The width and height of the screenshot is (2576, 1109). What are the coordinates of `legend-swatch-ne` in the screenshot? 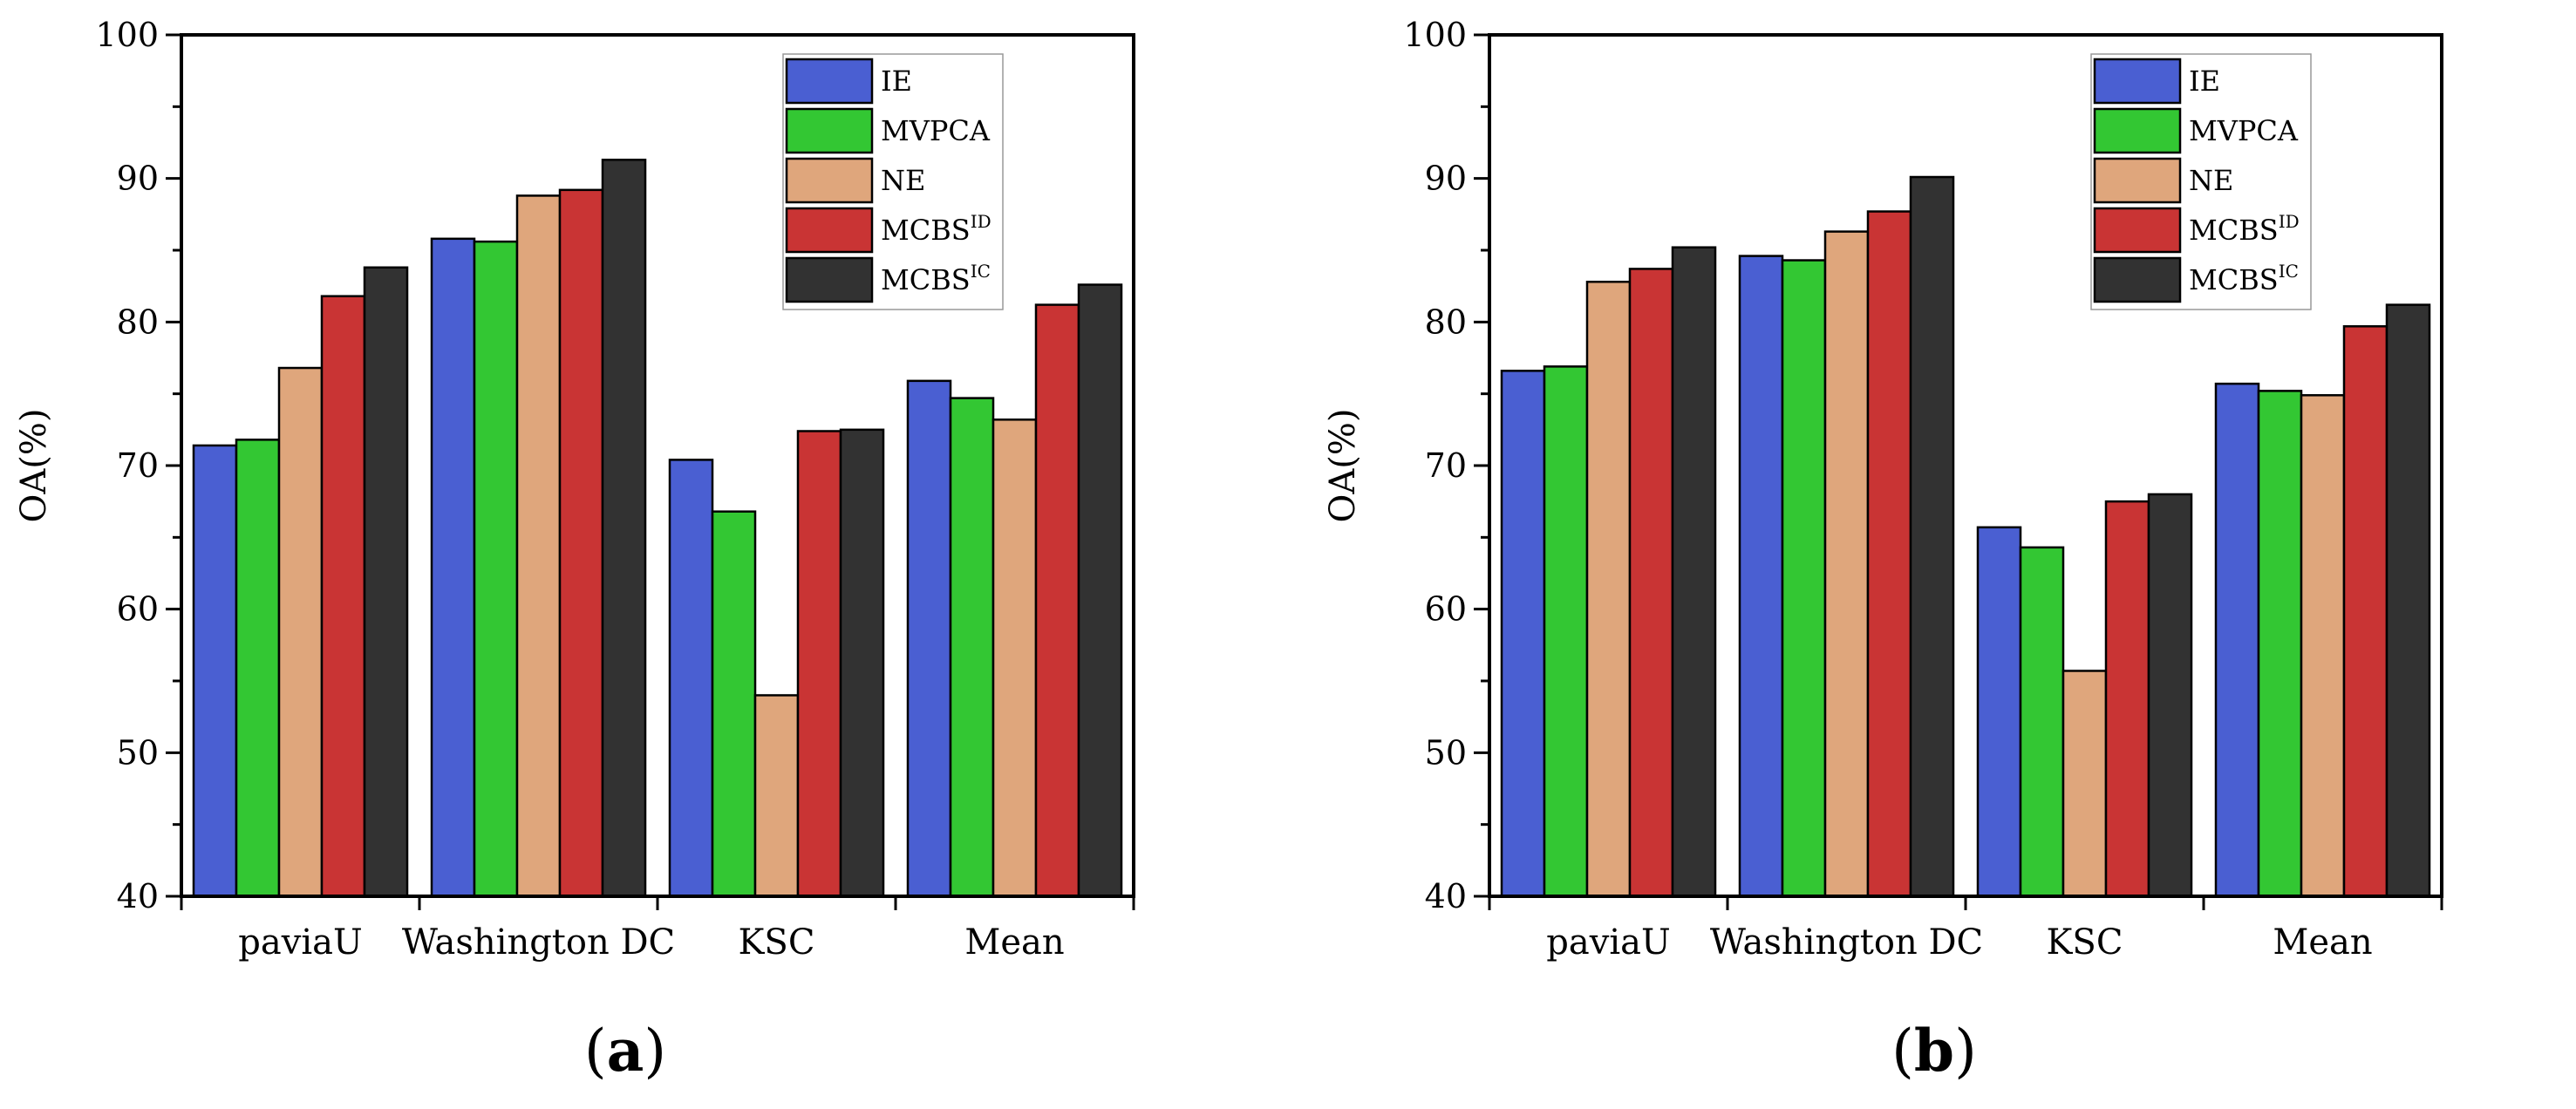 It's located at (830, 180).